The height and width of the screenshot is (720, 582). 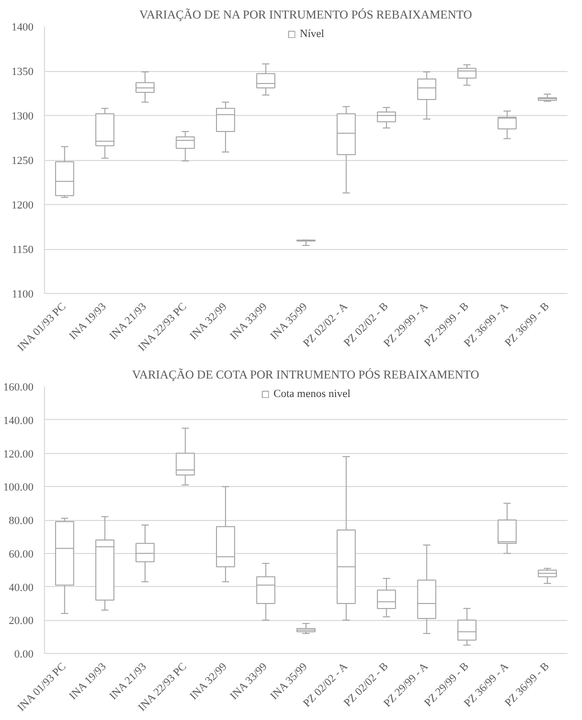 What do you see at coordinates (312, 34) in the screenshot?
I see `legend-label: Nível` at bounding box center [312, 34].